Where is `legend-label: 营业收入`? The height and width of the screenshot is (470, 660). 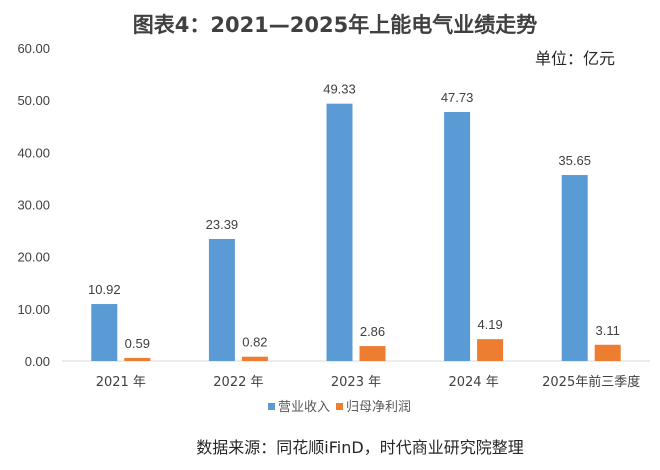
legend-label: 营业收入 is located at coordinates (304, 407).